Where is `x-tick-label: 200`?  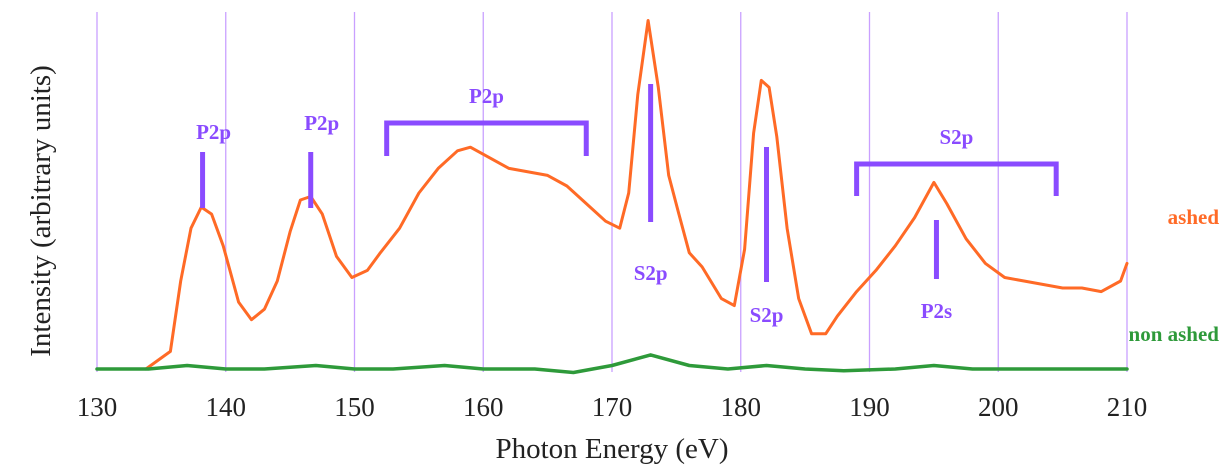
x-tick-label: 200 is located at coordinates (998, 407).